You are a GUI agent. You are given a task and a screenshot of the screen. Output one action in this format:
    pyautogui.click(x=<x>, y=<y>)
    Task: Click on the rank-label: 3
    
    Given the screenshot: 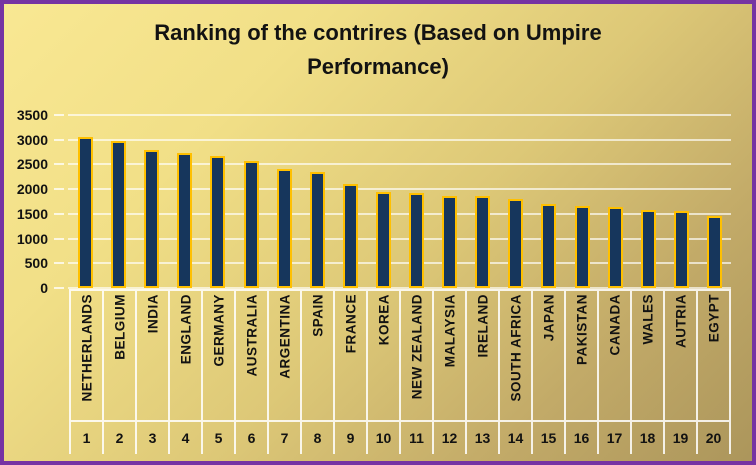 What is the action you would take?
    pyautogui.click(x=151, y=438)
    